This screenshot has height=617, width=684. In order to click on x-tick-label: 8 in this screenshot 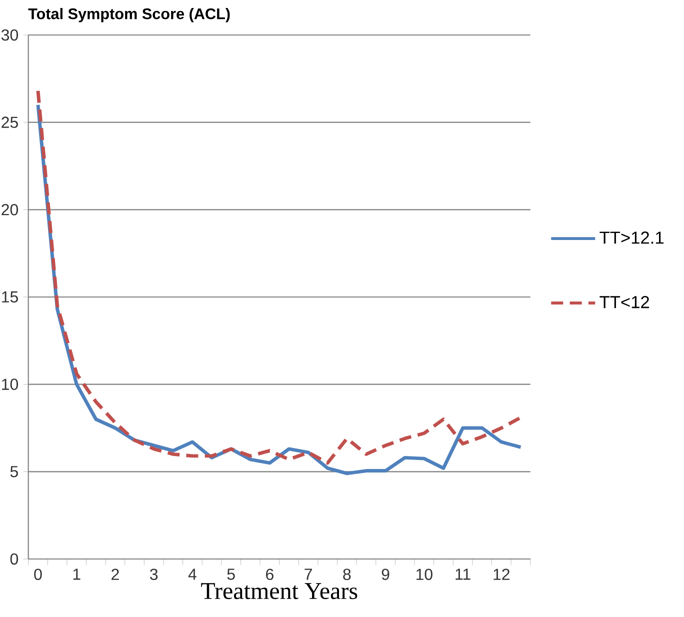, I will do `click(347, 574)`.